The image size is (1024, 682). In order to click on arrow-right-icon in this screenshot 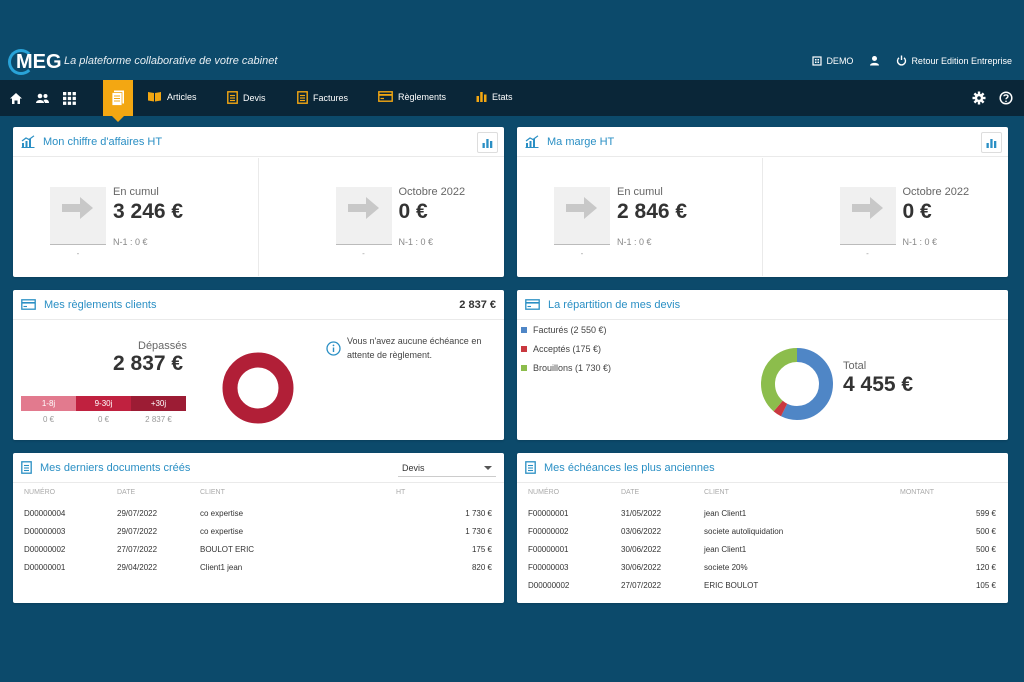, I will do `click(363, 208)`.